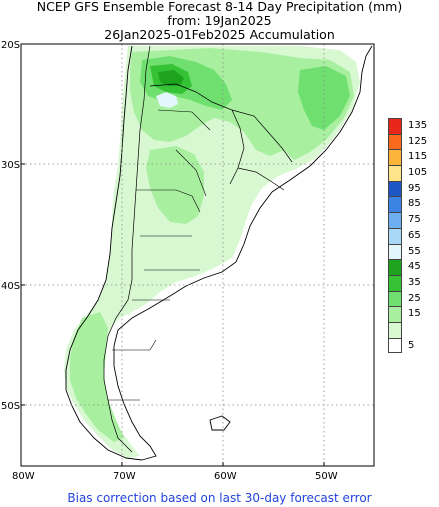 This screenshot has height=507, width=439. Describe the element at coordinates (404, 282) in the screenshot. I see `legend-swatch: 35` at that location.